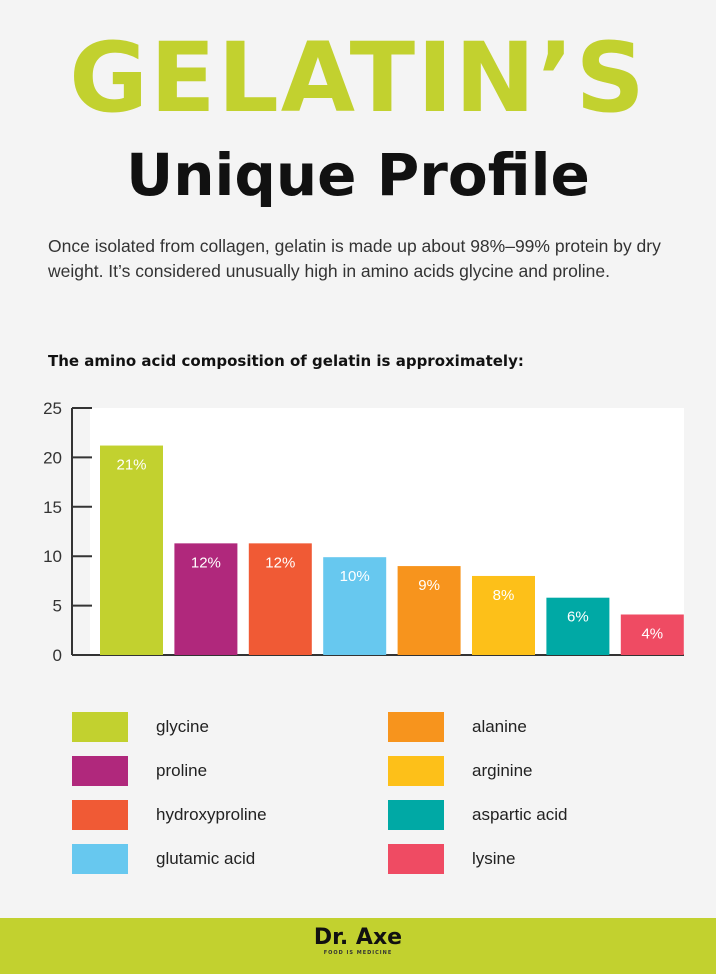  What do you see at coordinates (429, 585) in the screenshot?
I see `bar-data-label: 9%` at bounding box center [429, 585].